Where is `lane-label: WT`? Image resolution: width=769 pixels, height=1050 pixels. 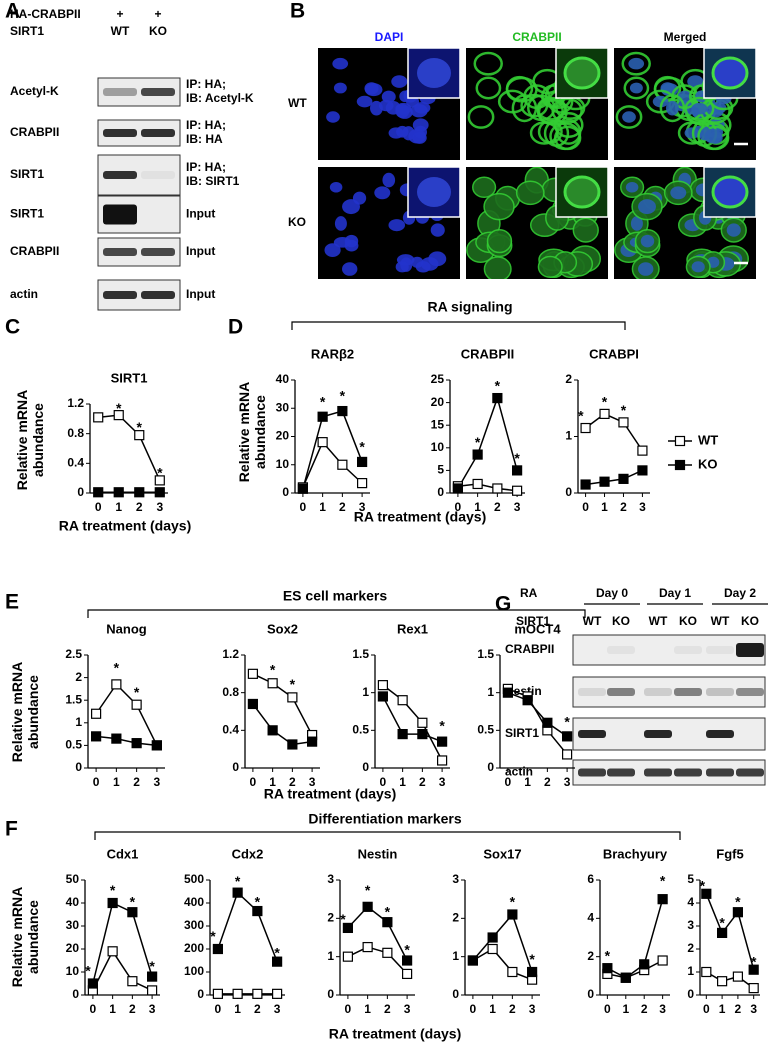
lane-label: WT is located at coordinates (720, 621).